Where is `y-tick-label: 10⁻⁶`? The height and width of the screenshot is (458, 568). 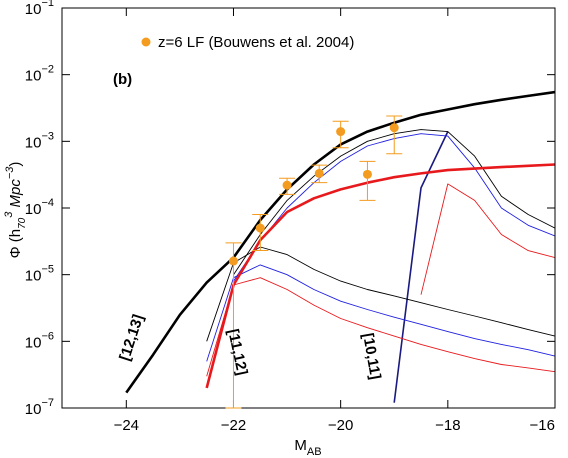
y-tick-label: 10⁻⁶ is located at coordinates (39, 340).